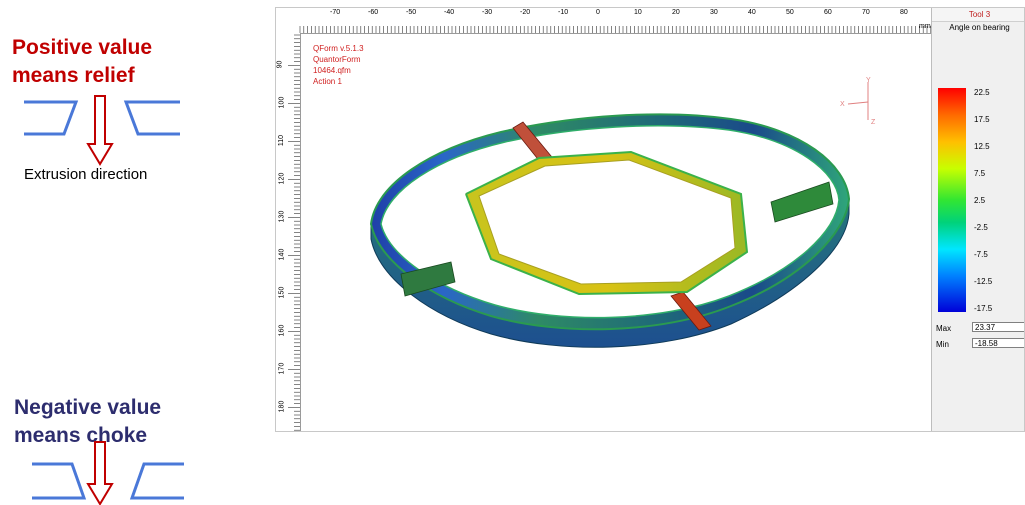 The image size is (1025, 505). I want to click on v-ruler-label: 180, so click(282, 406).